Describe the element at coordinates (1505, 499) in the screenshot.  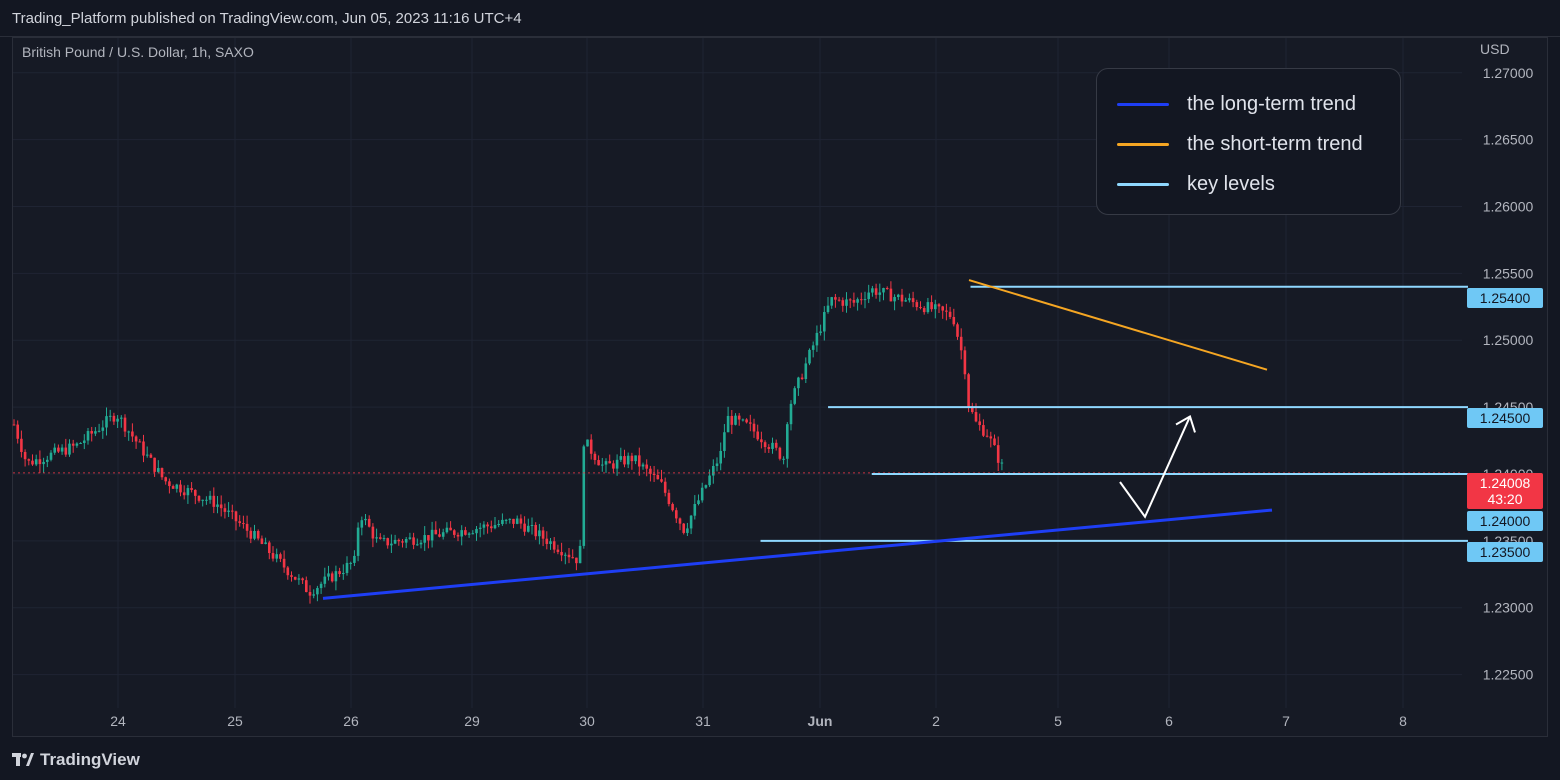
I see `candle-countdown: 43:20` at that location.